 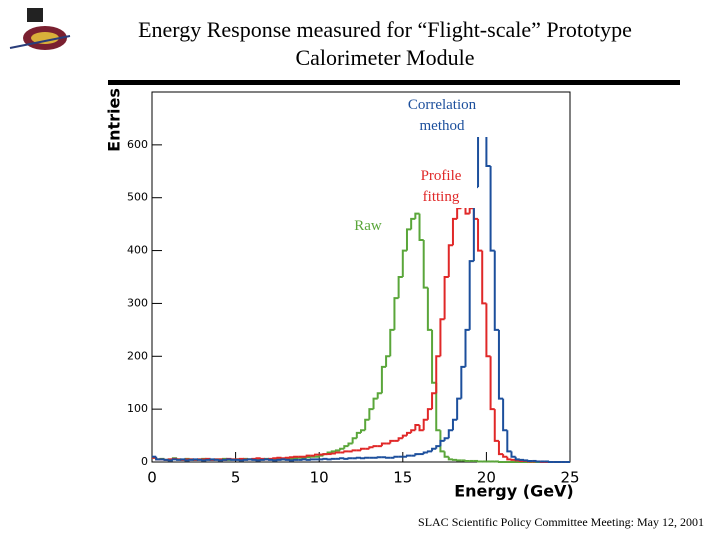 What do you see at coordinates (114, 120) in the screenshot?
I see `y-axis-label: Entries` at bounding box center [114, 120].